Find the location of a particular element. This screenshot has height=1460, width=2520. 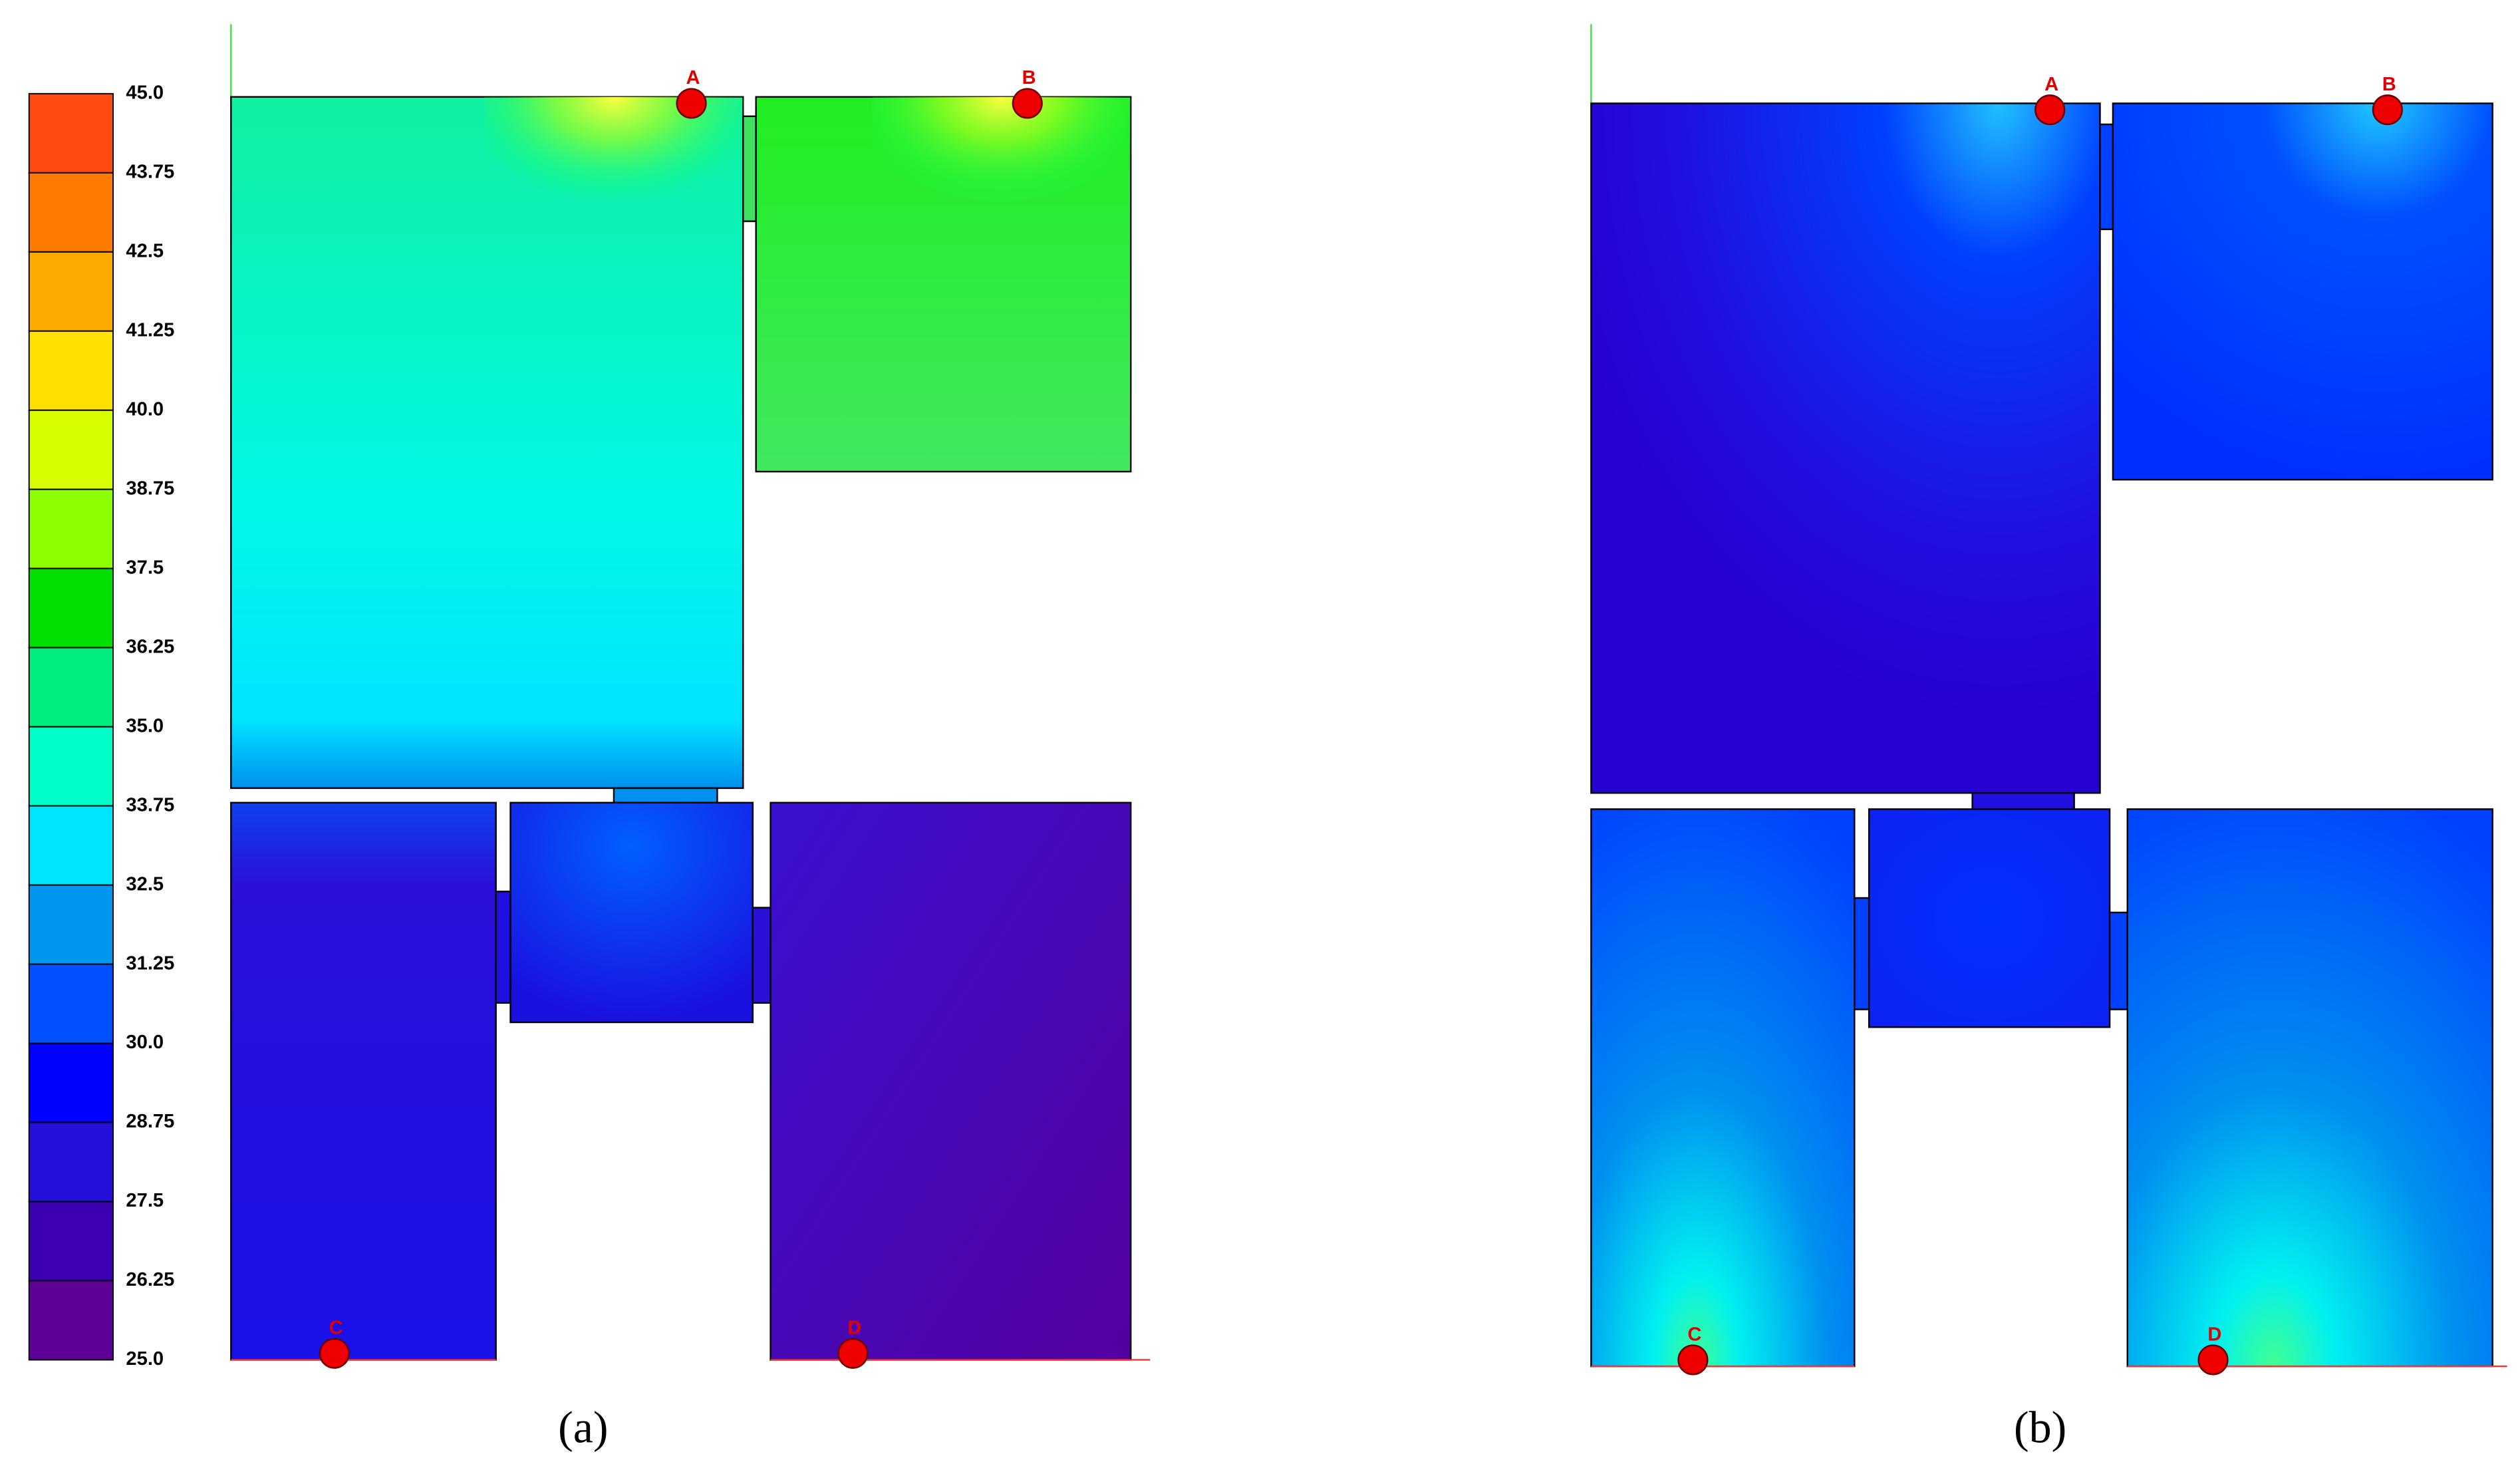

colorbar-tick-label: 43.75 is located at coordinates (150, 172).